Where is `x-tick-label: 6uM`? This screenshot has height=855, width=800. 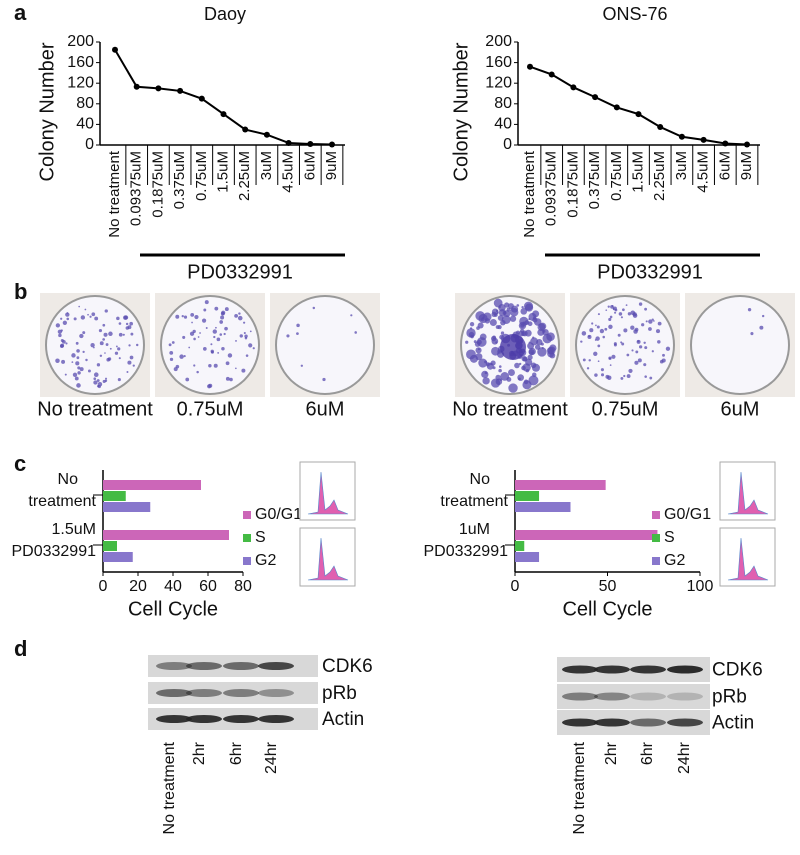
x-tick-label: 6uM is located at coordinates (309, 165).